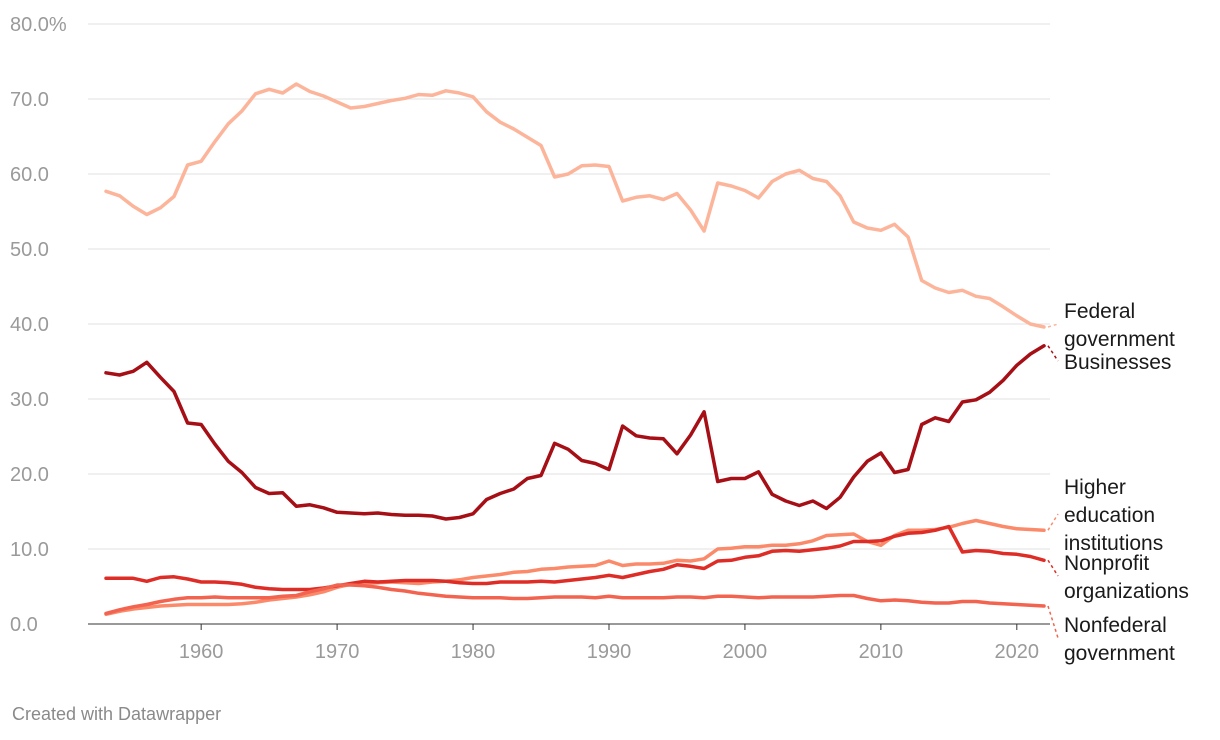 The image size is (1220, 740). What do you see at coordinates (1109, 515) in the screenshot?
I see `series-label-line: education` at bounding box center [1109, 515].